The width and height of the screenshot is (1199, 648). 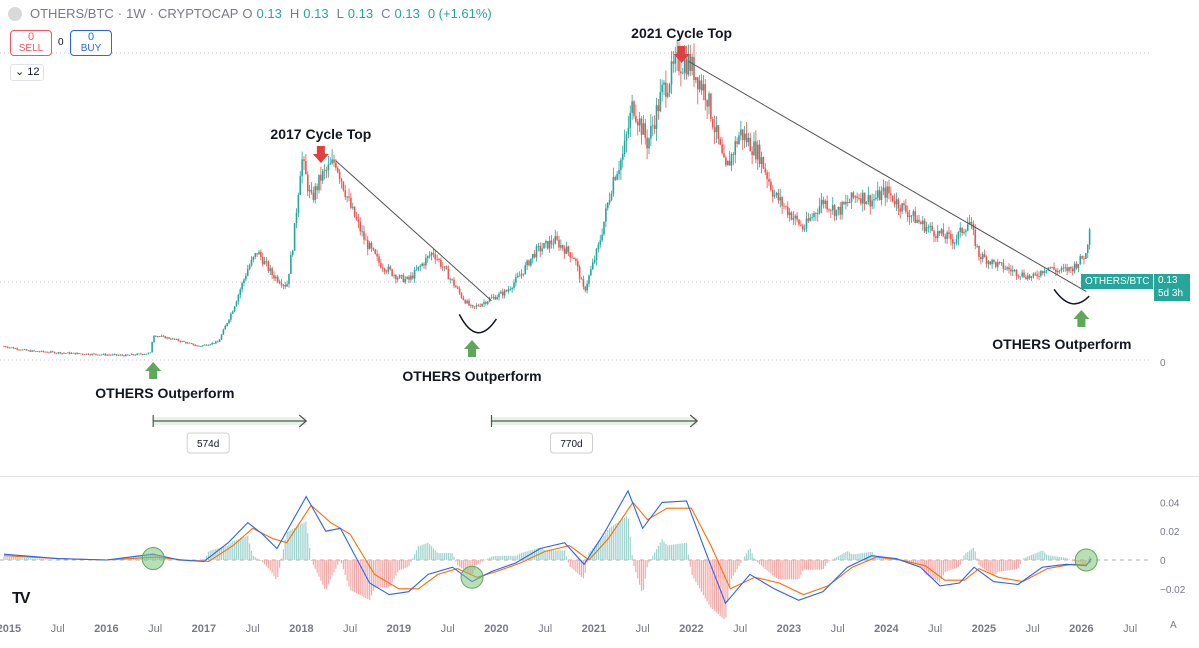 I want to click on auto-scale-button: A, so click(x=1173, y=625).